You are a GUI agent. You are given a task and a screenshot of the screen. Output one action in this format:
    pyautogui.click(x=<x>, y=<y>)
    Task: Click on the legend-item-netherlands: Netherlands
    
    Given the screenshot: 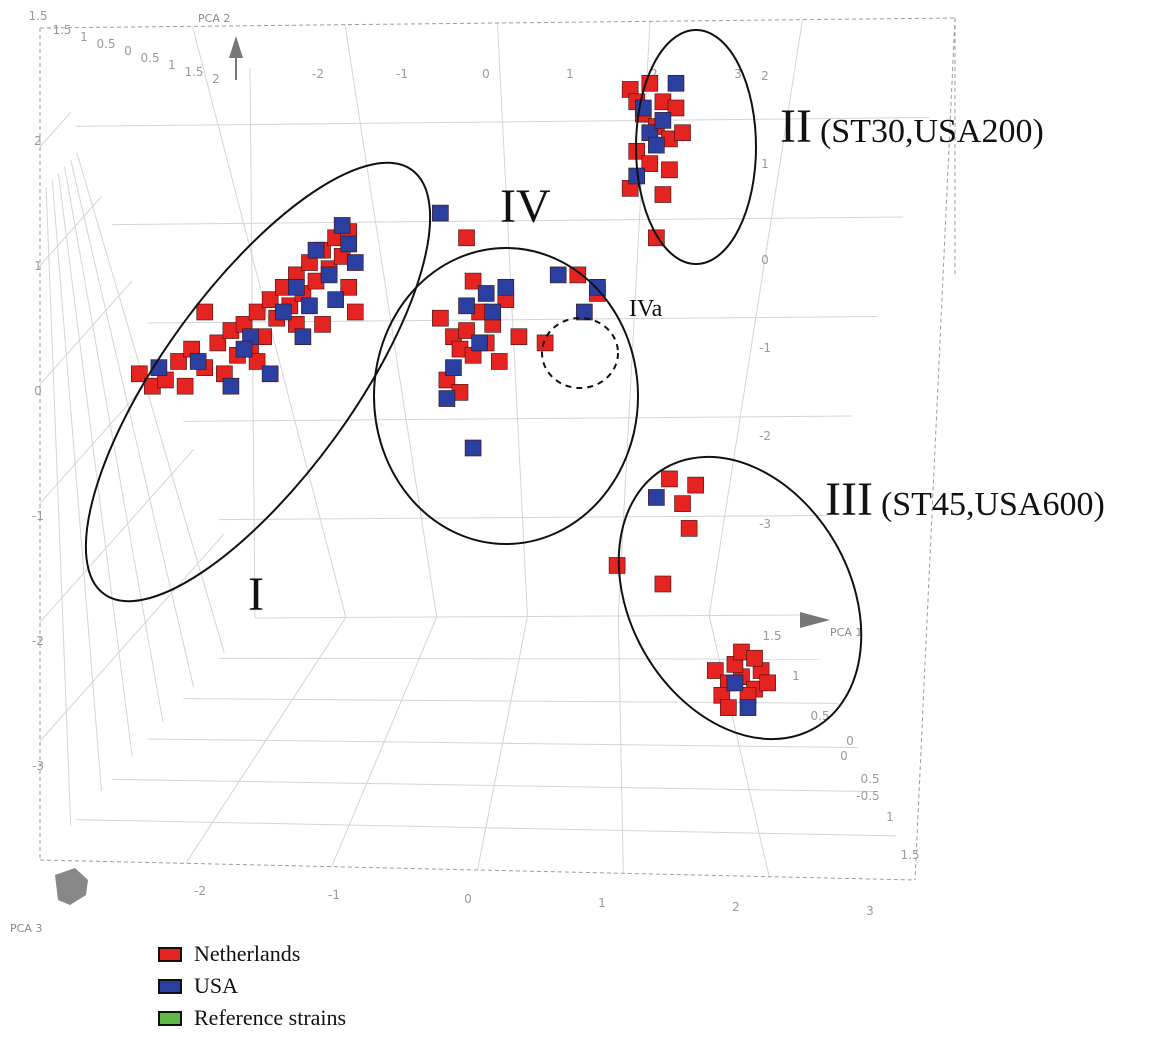 What is the action you would take?
    pyautogui.click(x=252, y=954)
    